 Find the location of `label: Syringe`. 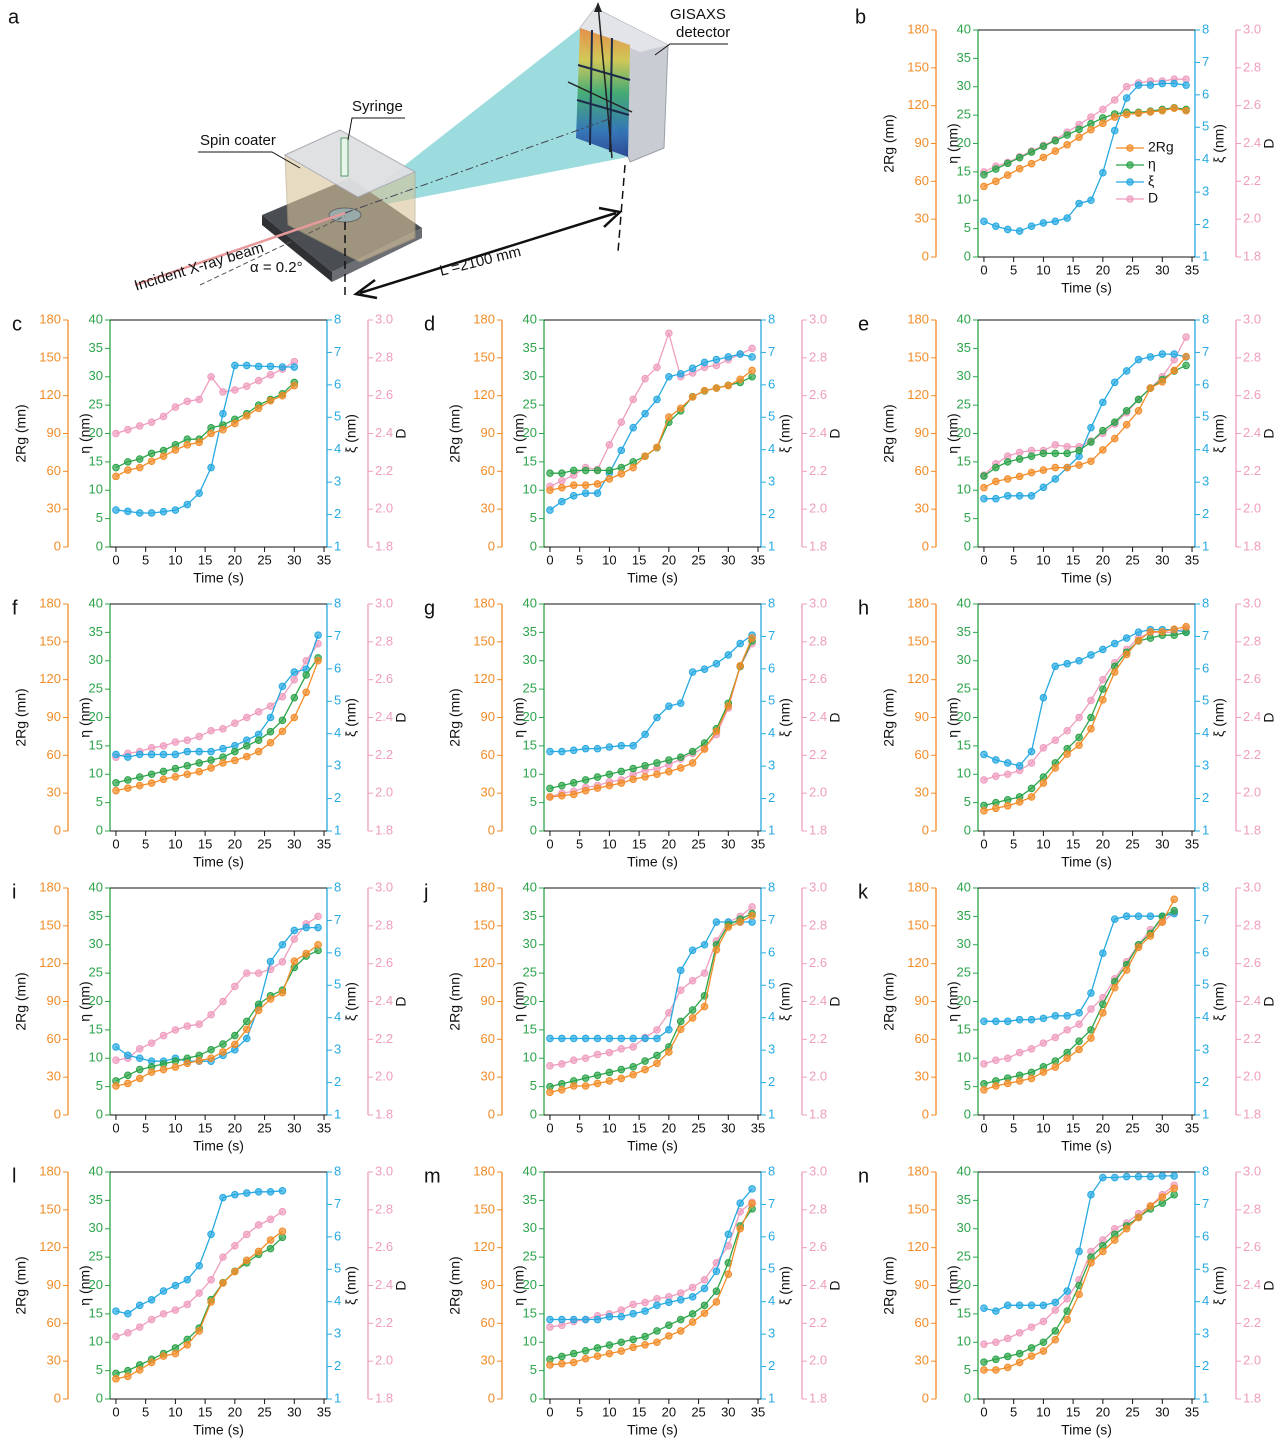

label: Syringe is located at coordinates (377, 106).